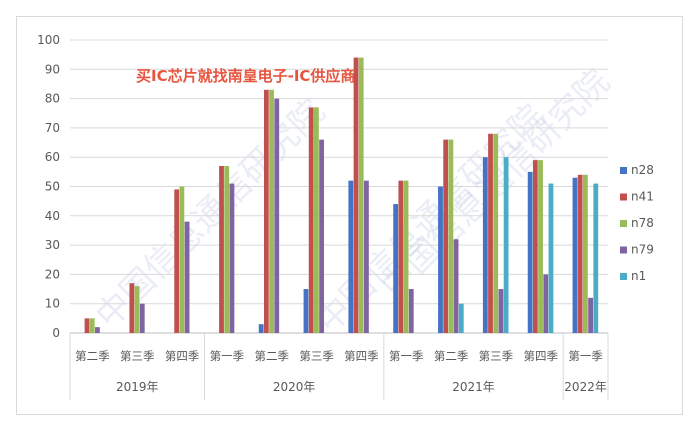  What do you see at coordinates (294, 387) in the screenshot?
I see `year-label: 2020年` at bounding box center [294, 387].